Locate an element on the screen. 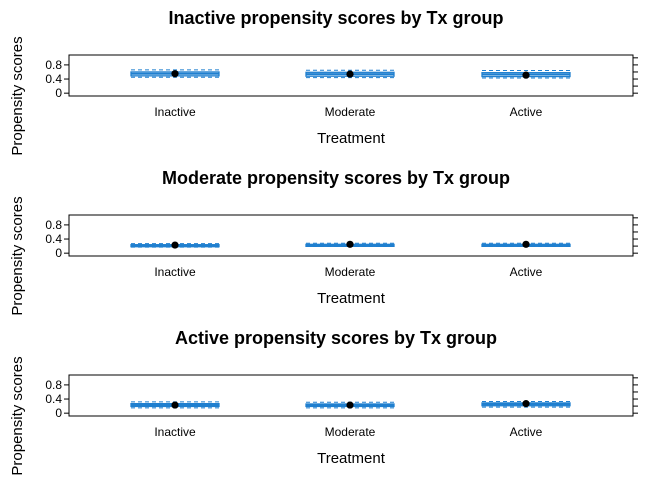 Image resolution: width=672 pixels, height=480 pixels. chart-title: Moderate propensity scores by Tx group is located at coordinates (336, 178).